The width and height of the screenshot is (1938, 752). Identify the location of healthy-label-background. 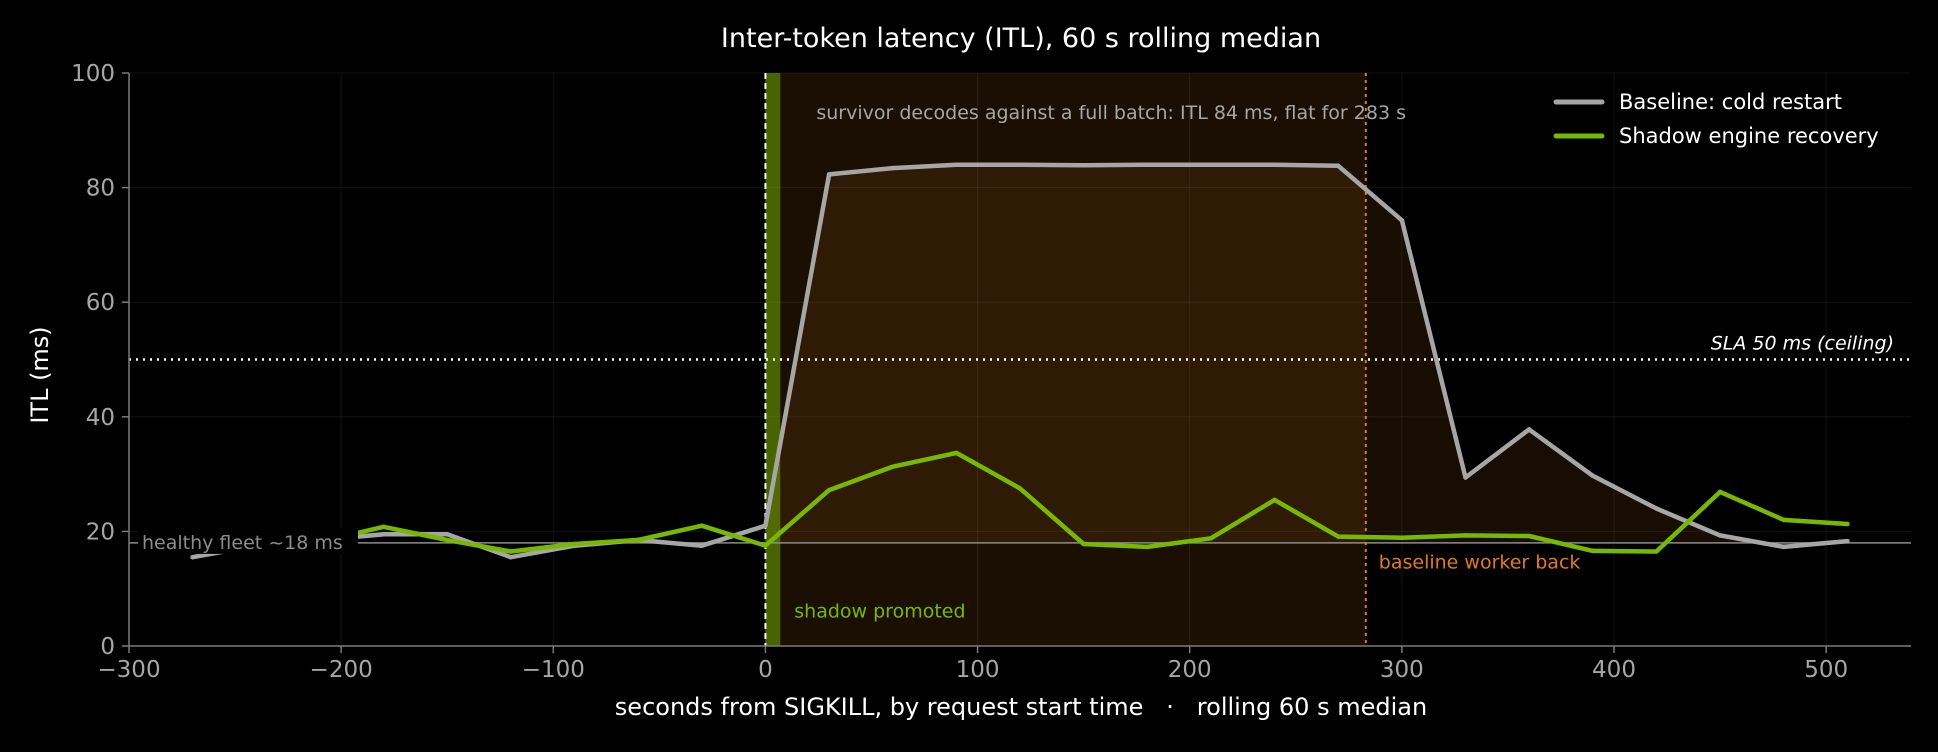
(248, 540).